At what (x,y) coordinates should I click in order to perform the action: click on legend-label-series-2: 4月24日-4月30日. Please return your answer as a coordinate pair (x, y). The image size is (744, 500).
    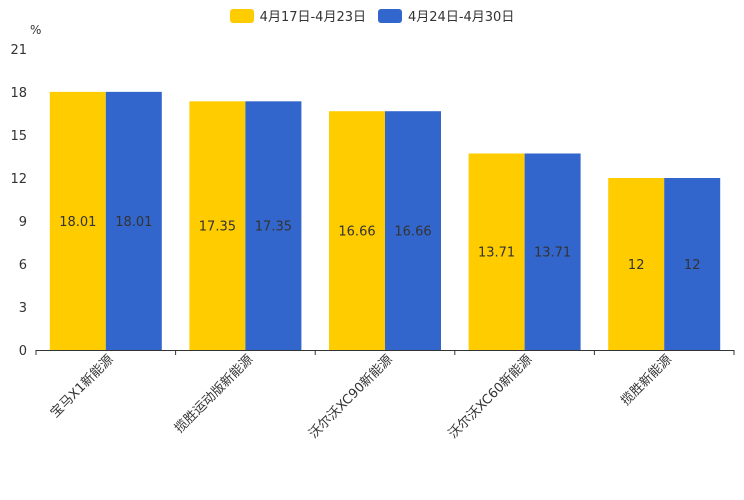
    Looking at the image, I should click on (461, 17).